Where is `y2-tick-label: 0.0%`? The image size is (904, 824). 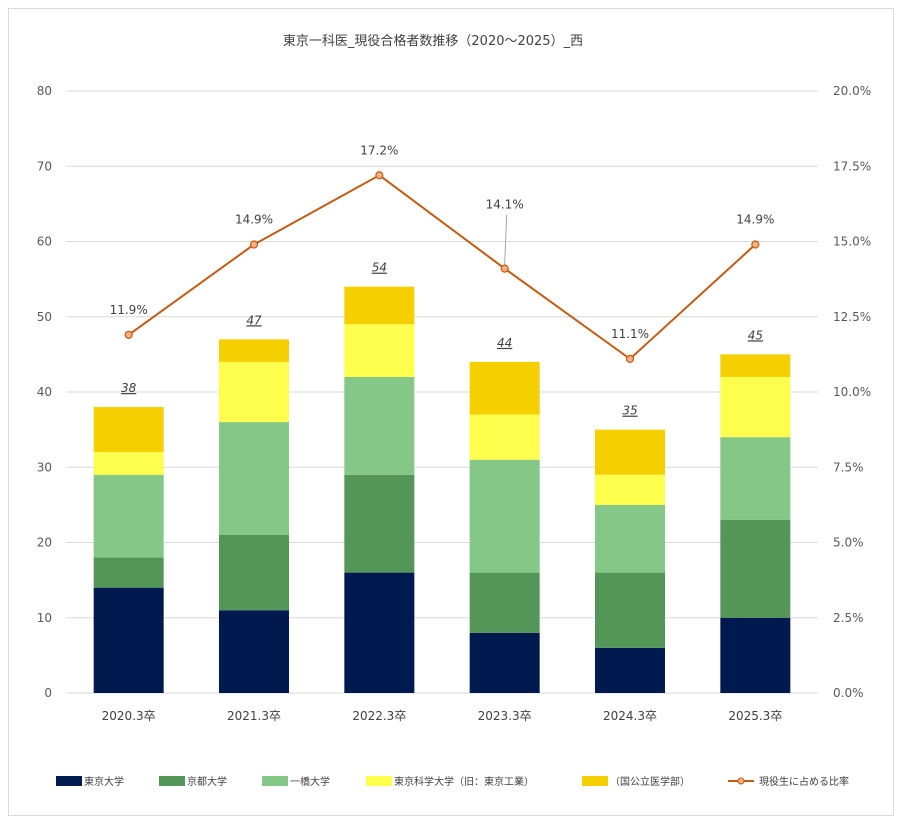 y2-tick-label: 0.0% is located at coordinates (848, 693).